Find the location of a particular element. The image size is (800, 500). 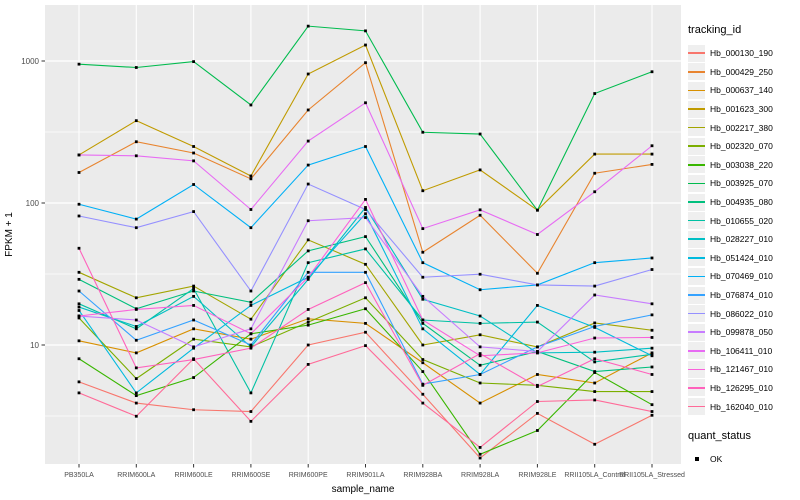

legend-label: Hb_001623_300 is located at coordinates (741, 109).